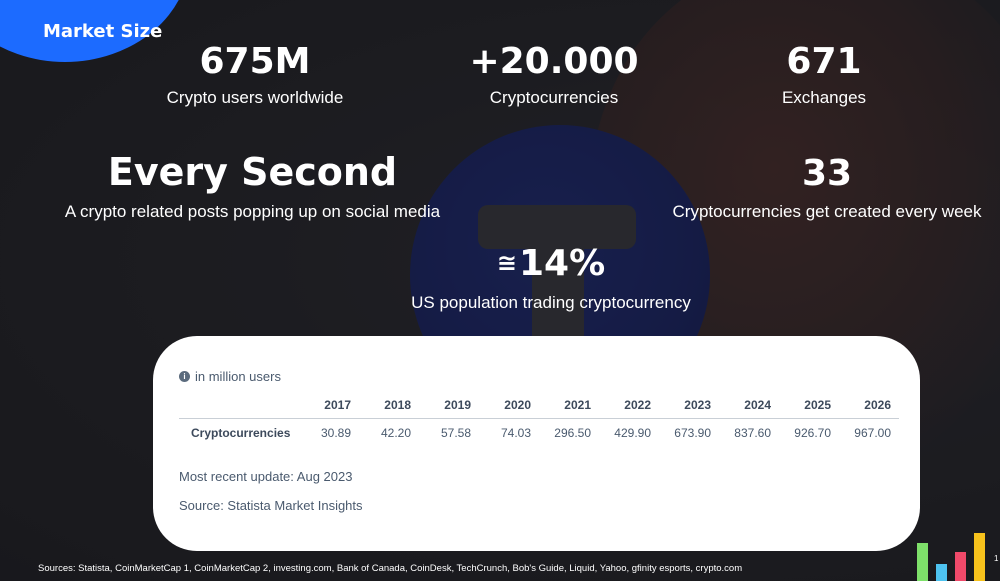 The image size is (1000, 581). I want to click on stat-exchanges-label: Exchanges, so click(824, 97).